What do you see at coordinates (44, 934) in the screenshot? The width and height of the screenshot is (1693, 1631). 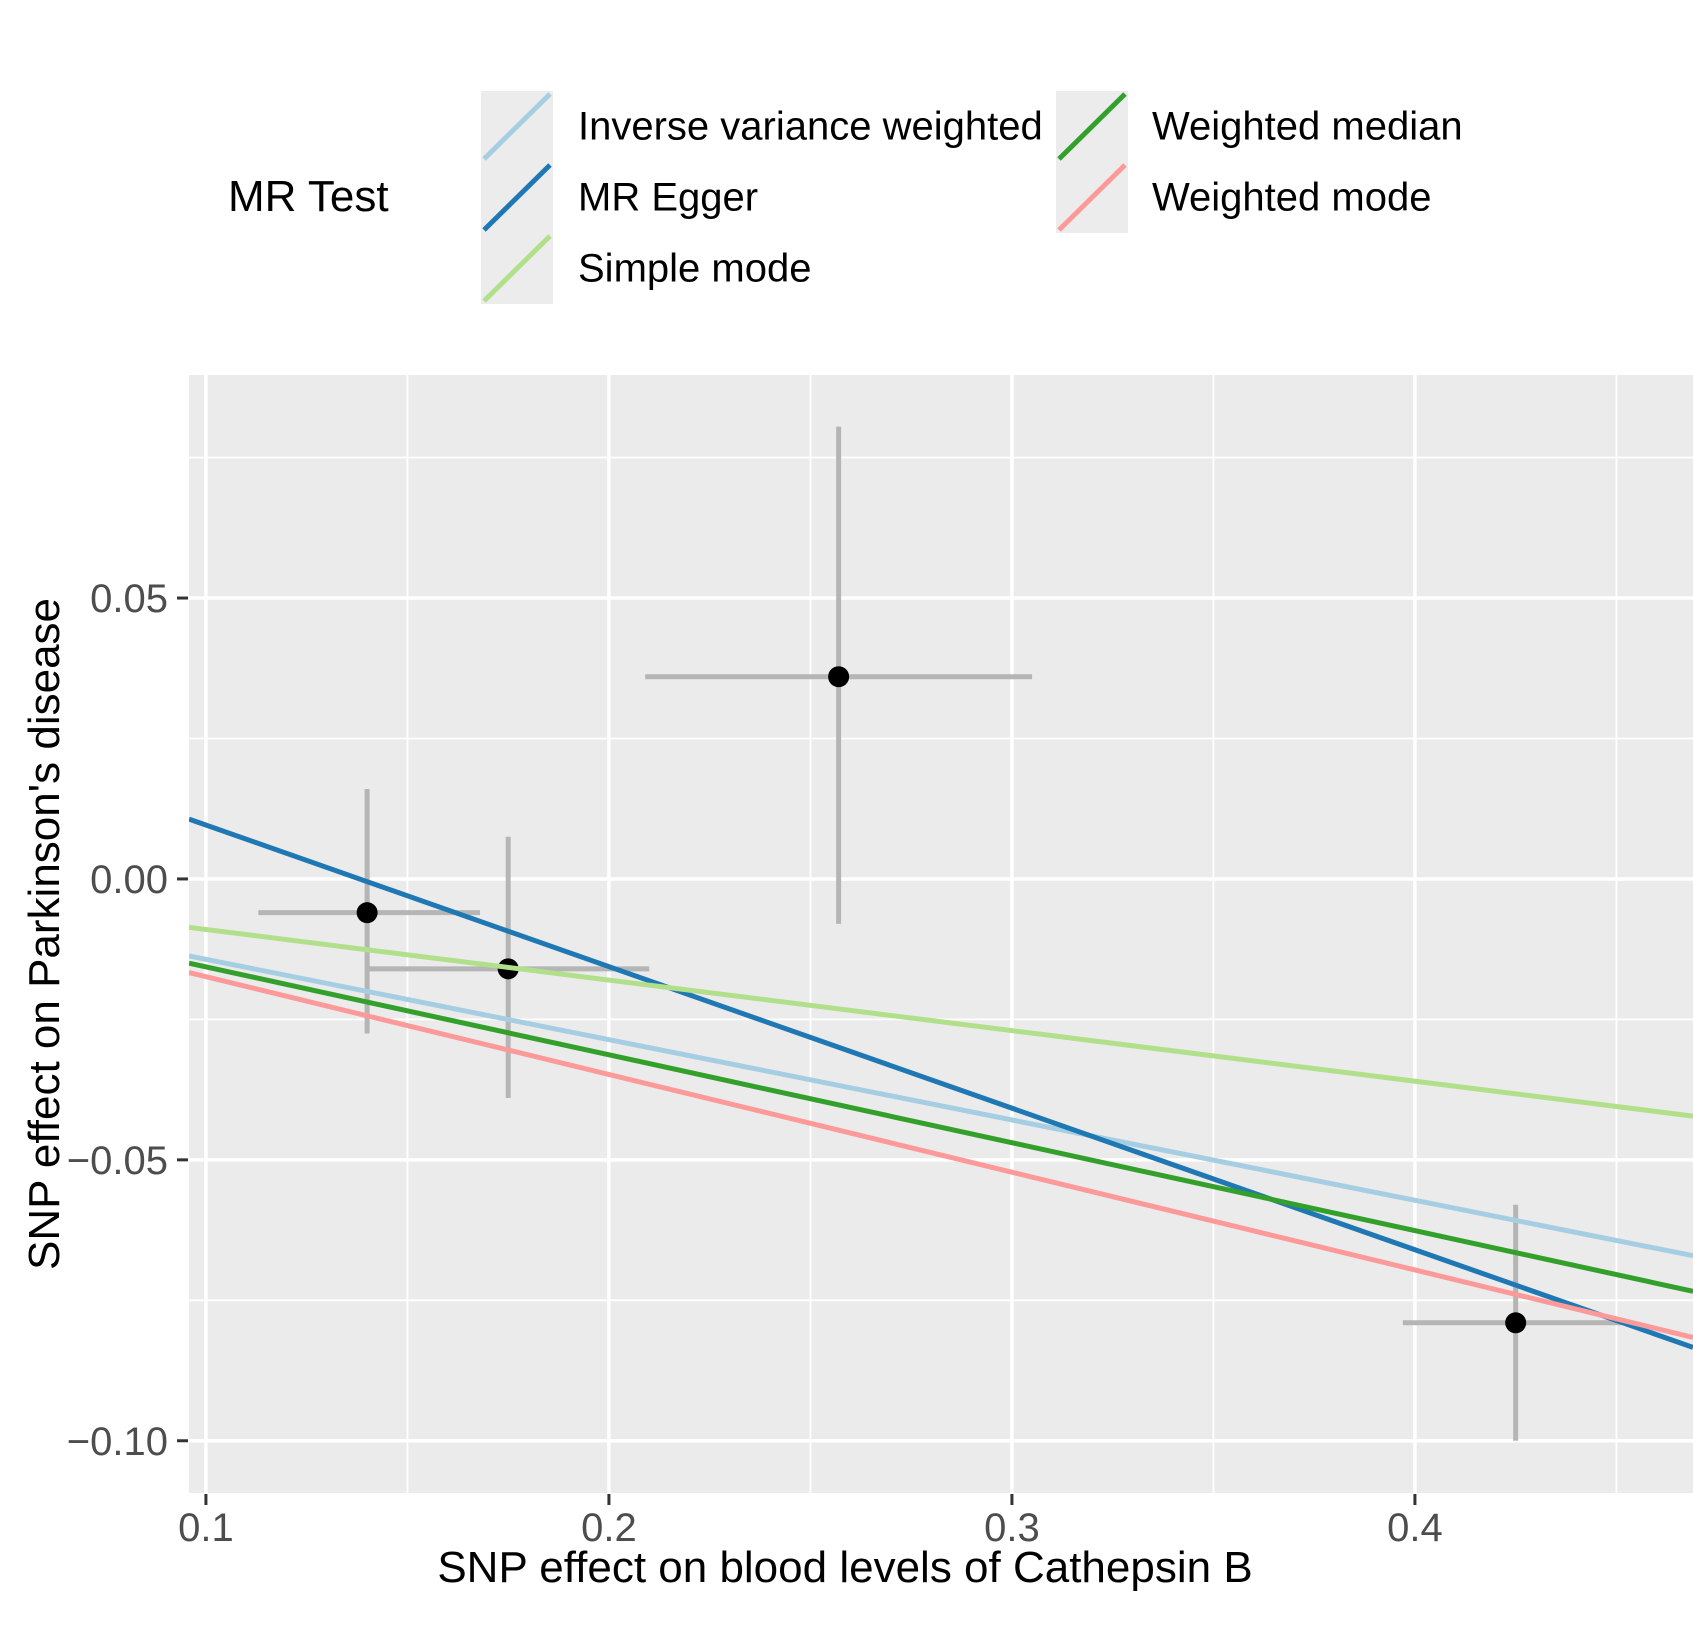 I see `y-axis-title: SNP effect on Parkinson's disease` at bounding box center [44, 934].